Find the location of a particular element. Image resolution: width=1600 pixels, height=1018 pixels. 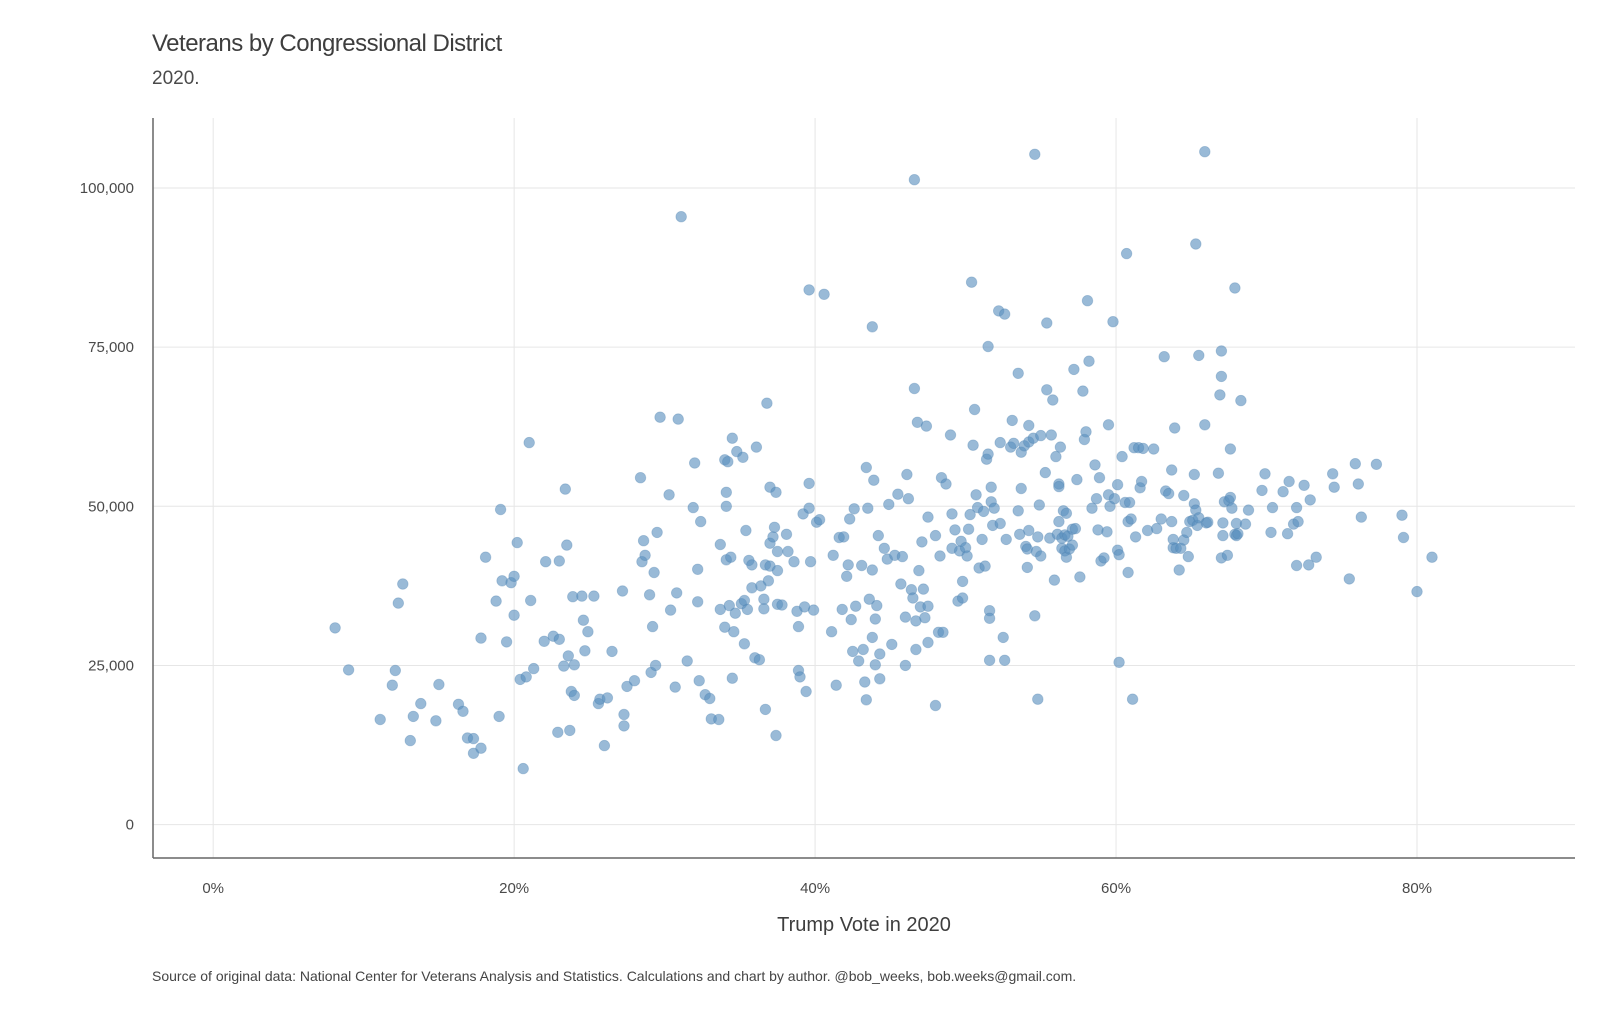

x-tick-label: 40% is located at coordinates (815, 888).